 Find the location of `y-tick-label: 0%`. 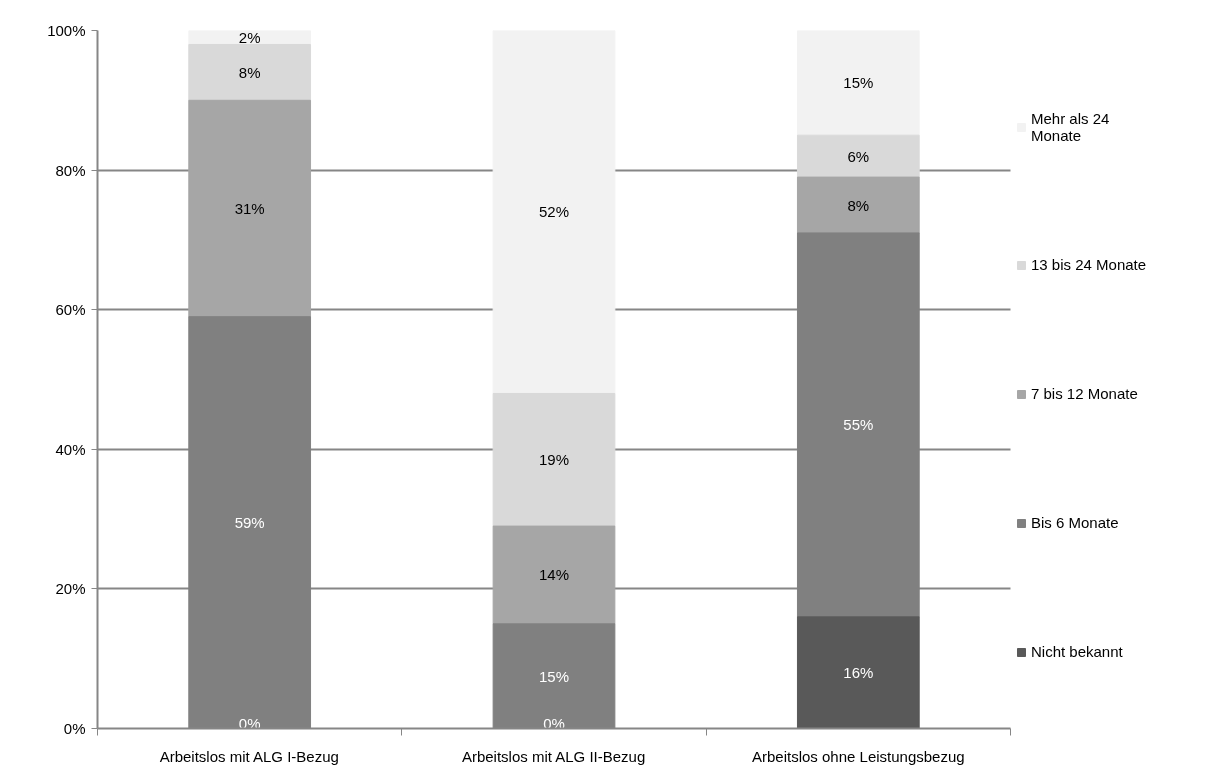

y-tick-label: 0% is located at coordinates (74, 728).